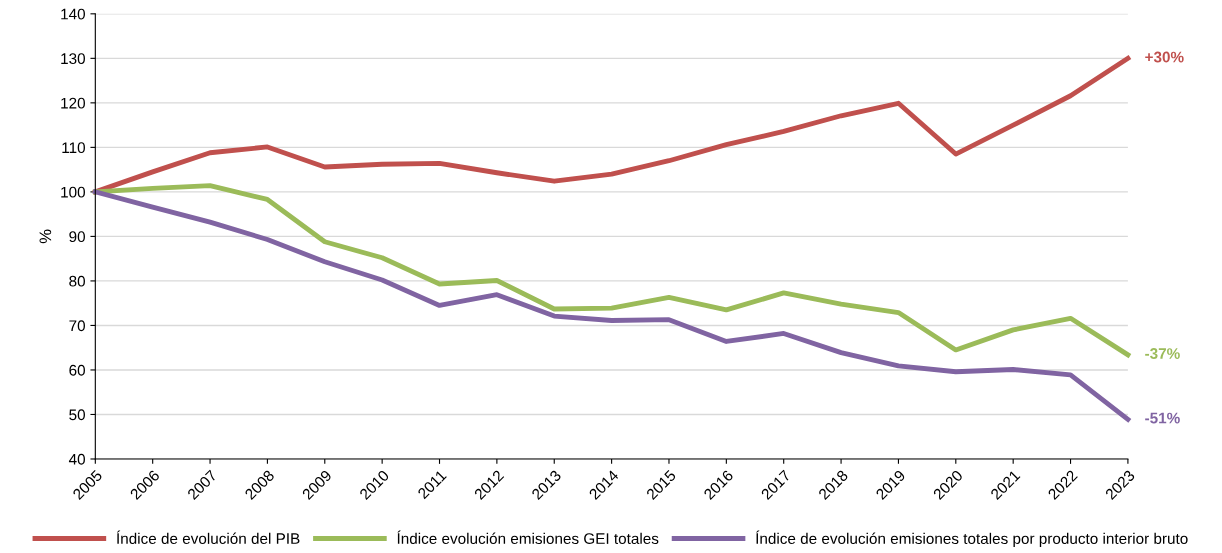  I want to click on text: -51%, so click(1162, 418).